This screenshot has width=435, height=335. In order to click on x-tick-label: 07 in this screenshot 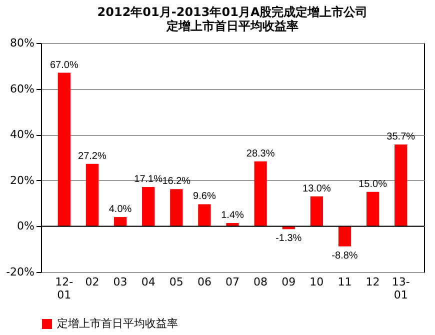, I will do `click(233, 282)`.